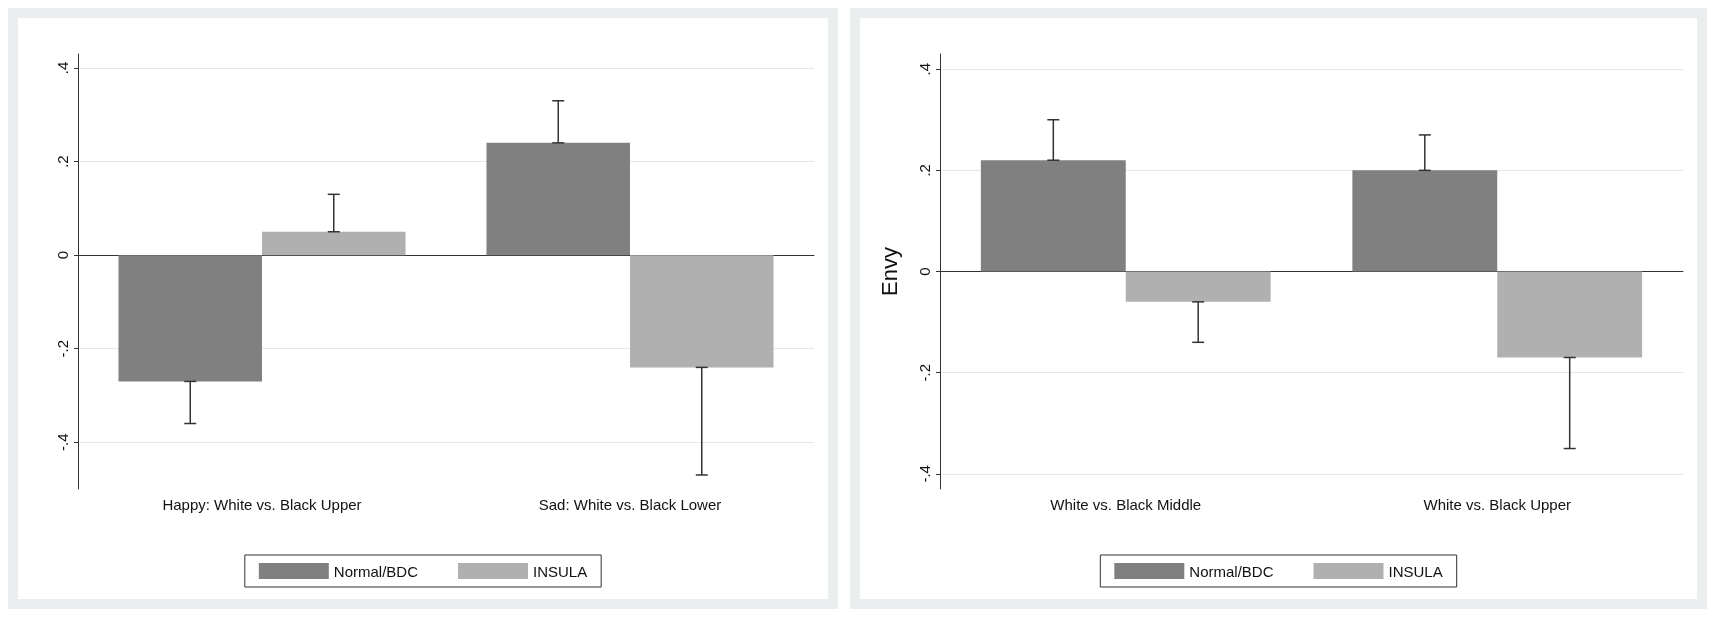  I want to click on x-tick-label: Sad: White vs. Black Lower, so click(630, 504).